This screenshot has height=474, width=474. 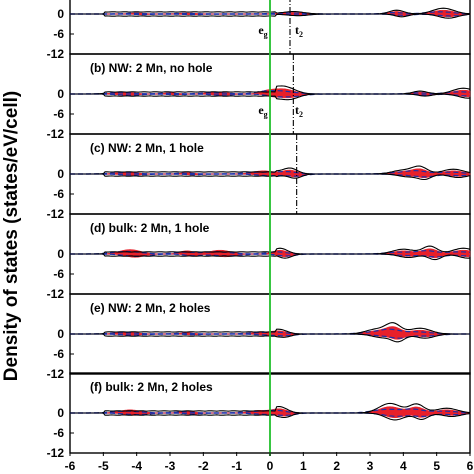 What do you see at coordinates (203, 466) in the screenshot?
I see `x-tick-label: -2` at bounding box center [203, 466].